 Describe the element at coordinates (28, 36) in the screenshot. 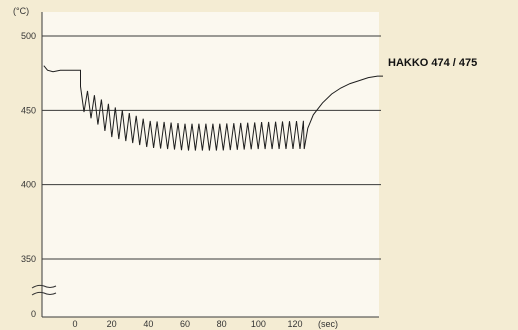

I see `y-tick-label-500: 500` at that location.